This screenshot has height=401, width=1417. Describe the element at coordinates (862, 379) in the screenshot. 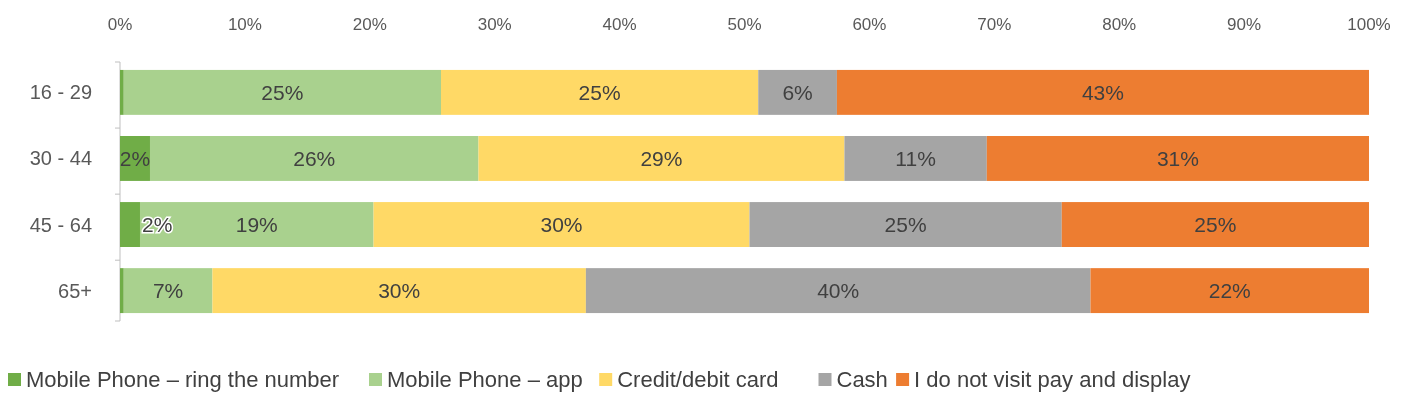

I see `legend-label: Cash` at that location.